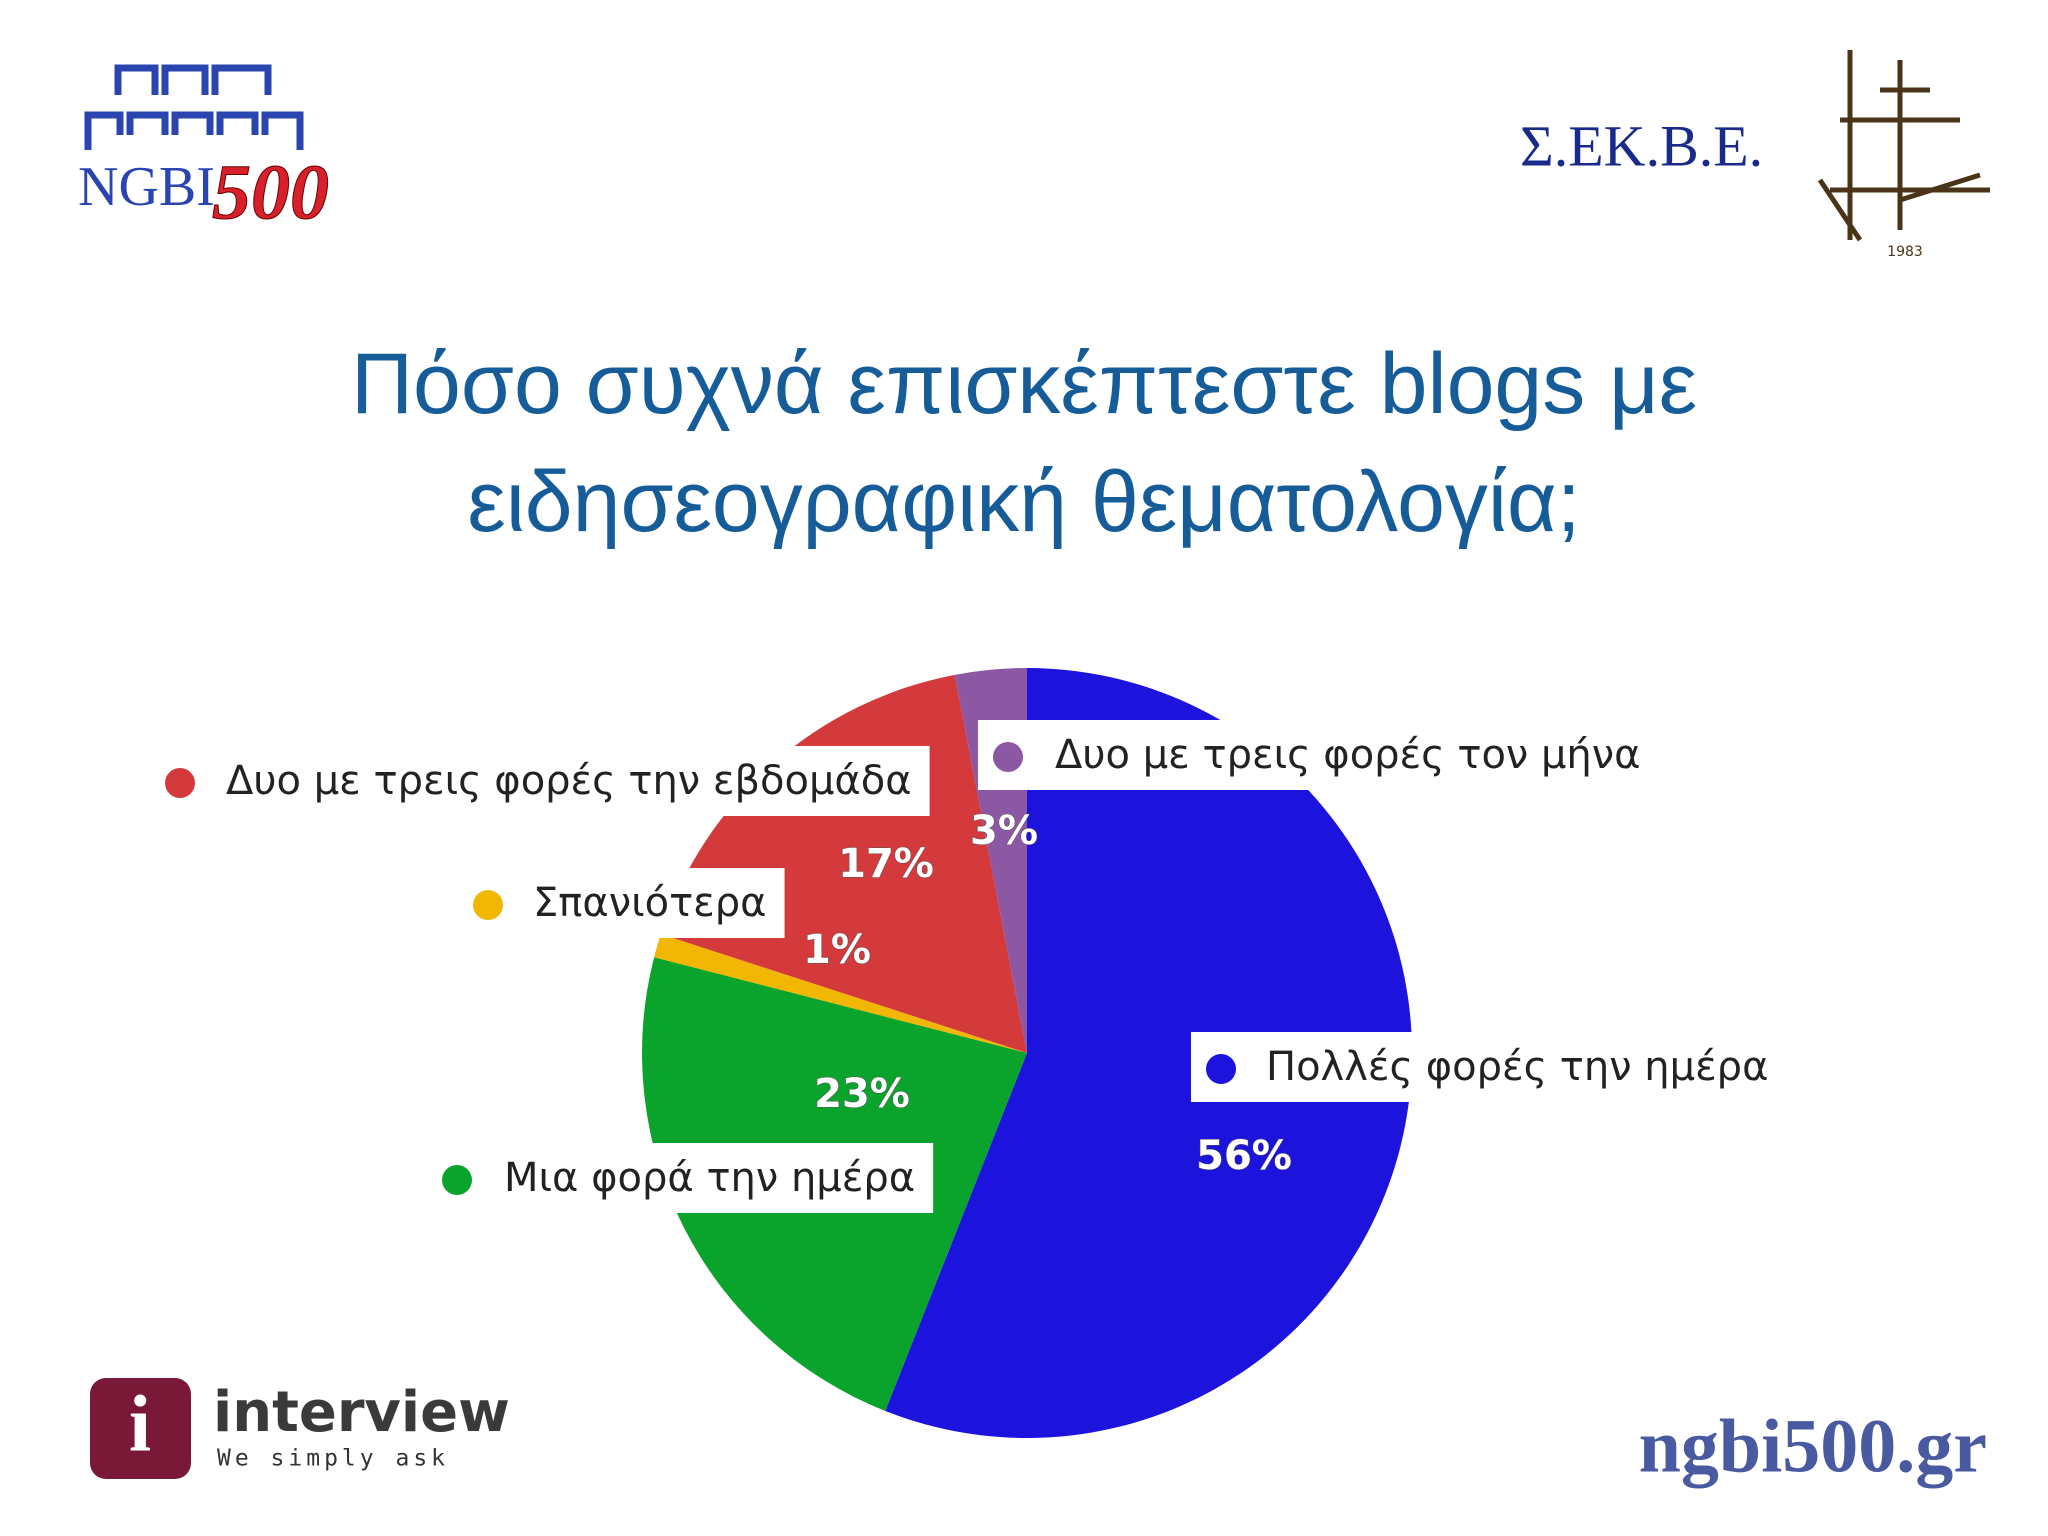 This screenshot has width=2048, height=1536. Describe the element at coordinates (140, 1424) in the screenshot. I see `brand-icon: i` at that location.